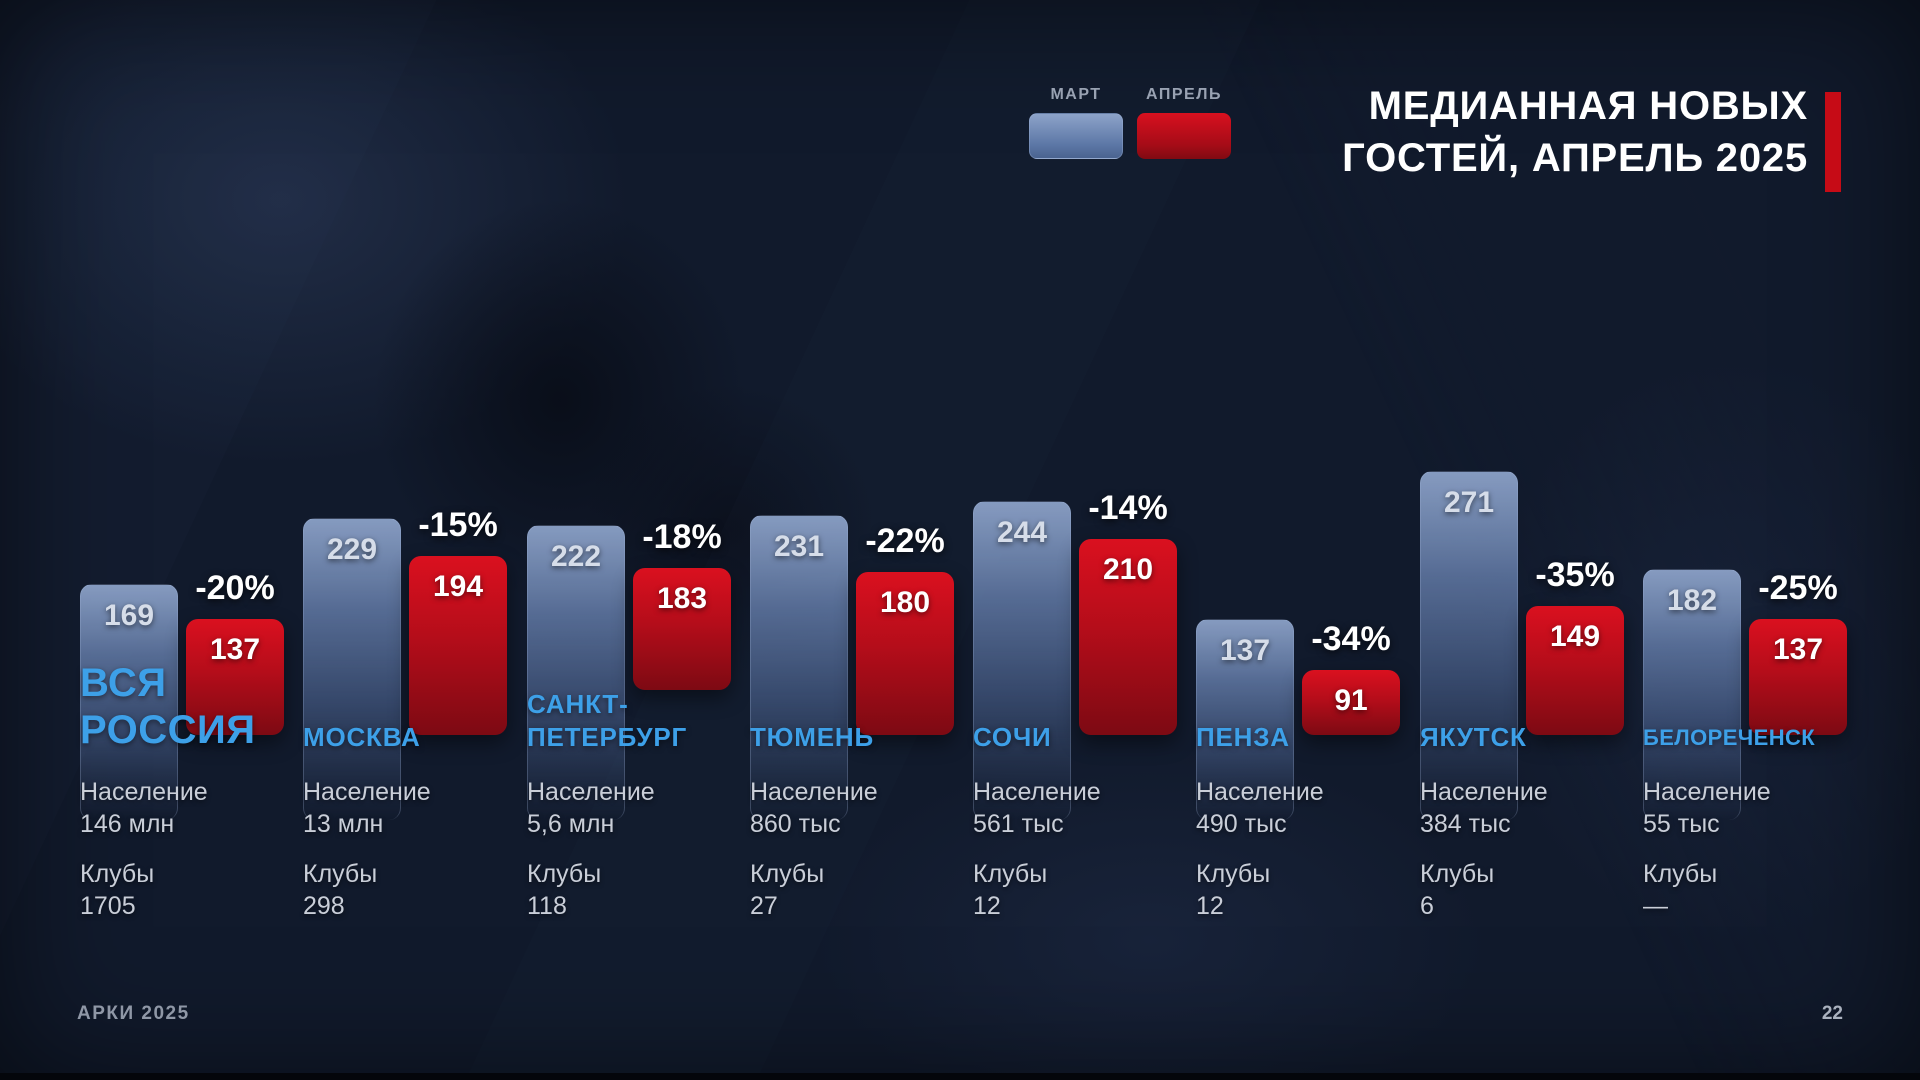  What do you see at coordinates (1243, 737) in the screenshot?
I see `city-label: ПЕНЗА` at bounding box center [1243, 737].